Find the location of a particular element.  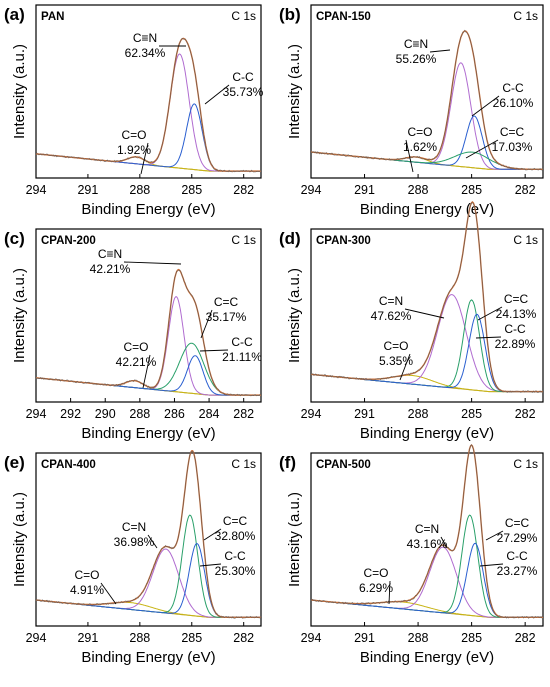

sample-name: CPAN-200 is located at coordinates (68, 241).